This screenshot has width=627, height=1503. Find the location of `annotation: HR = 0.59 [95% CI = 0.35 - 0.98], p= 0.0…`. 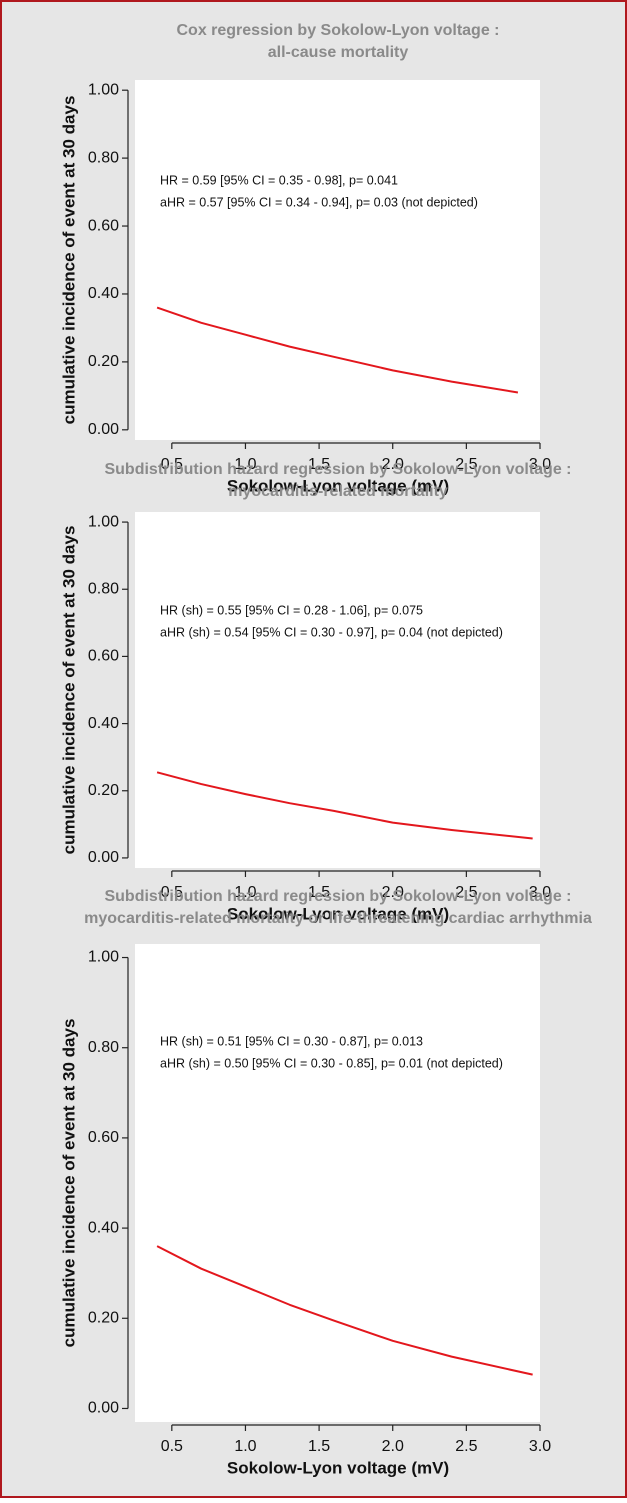

annotation: HR = 0.59 [95% CI = 0.35 - 0.98], p= 0.0… is located at coordinates (279, 180).